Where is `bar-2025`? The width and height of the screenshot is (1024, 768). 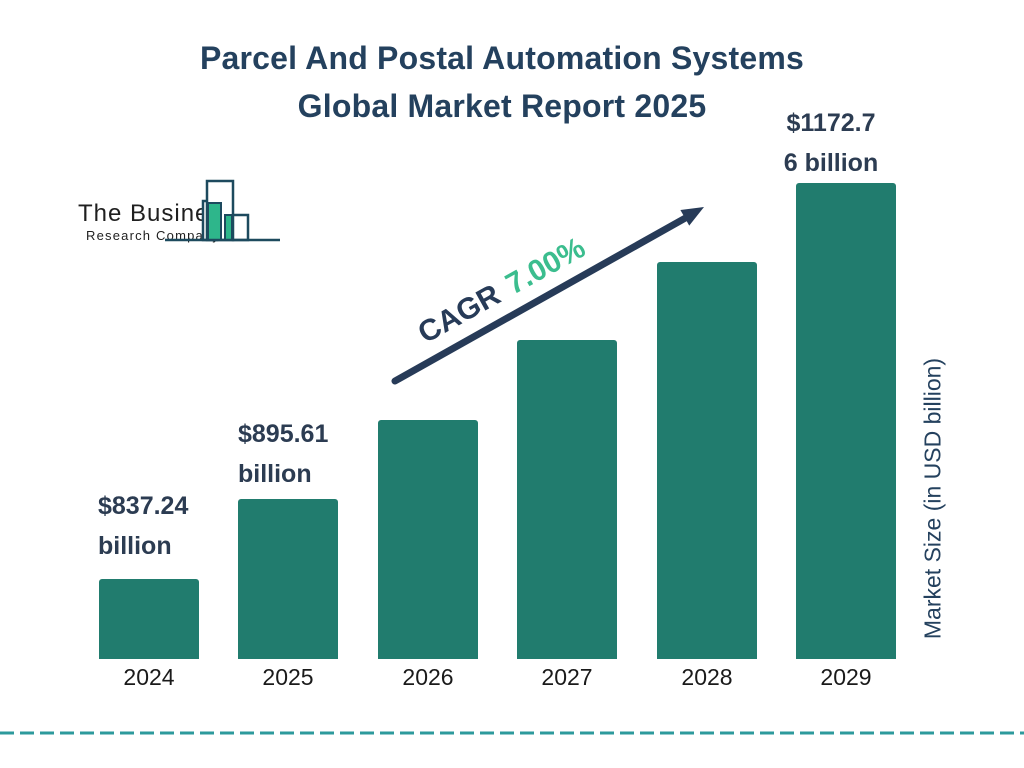
bar-2025 is located at coordinates (288, 579).